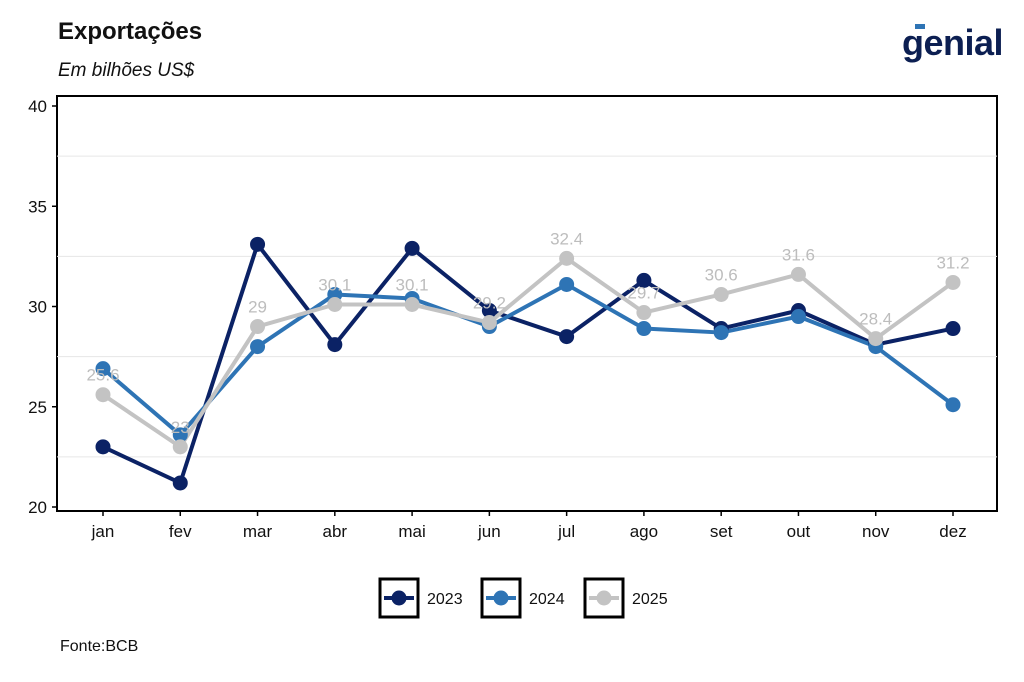  I want to click on logo-accent-mark, so click(920, 26).